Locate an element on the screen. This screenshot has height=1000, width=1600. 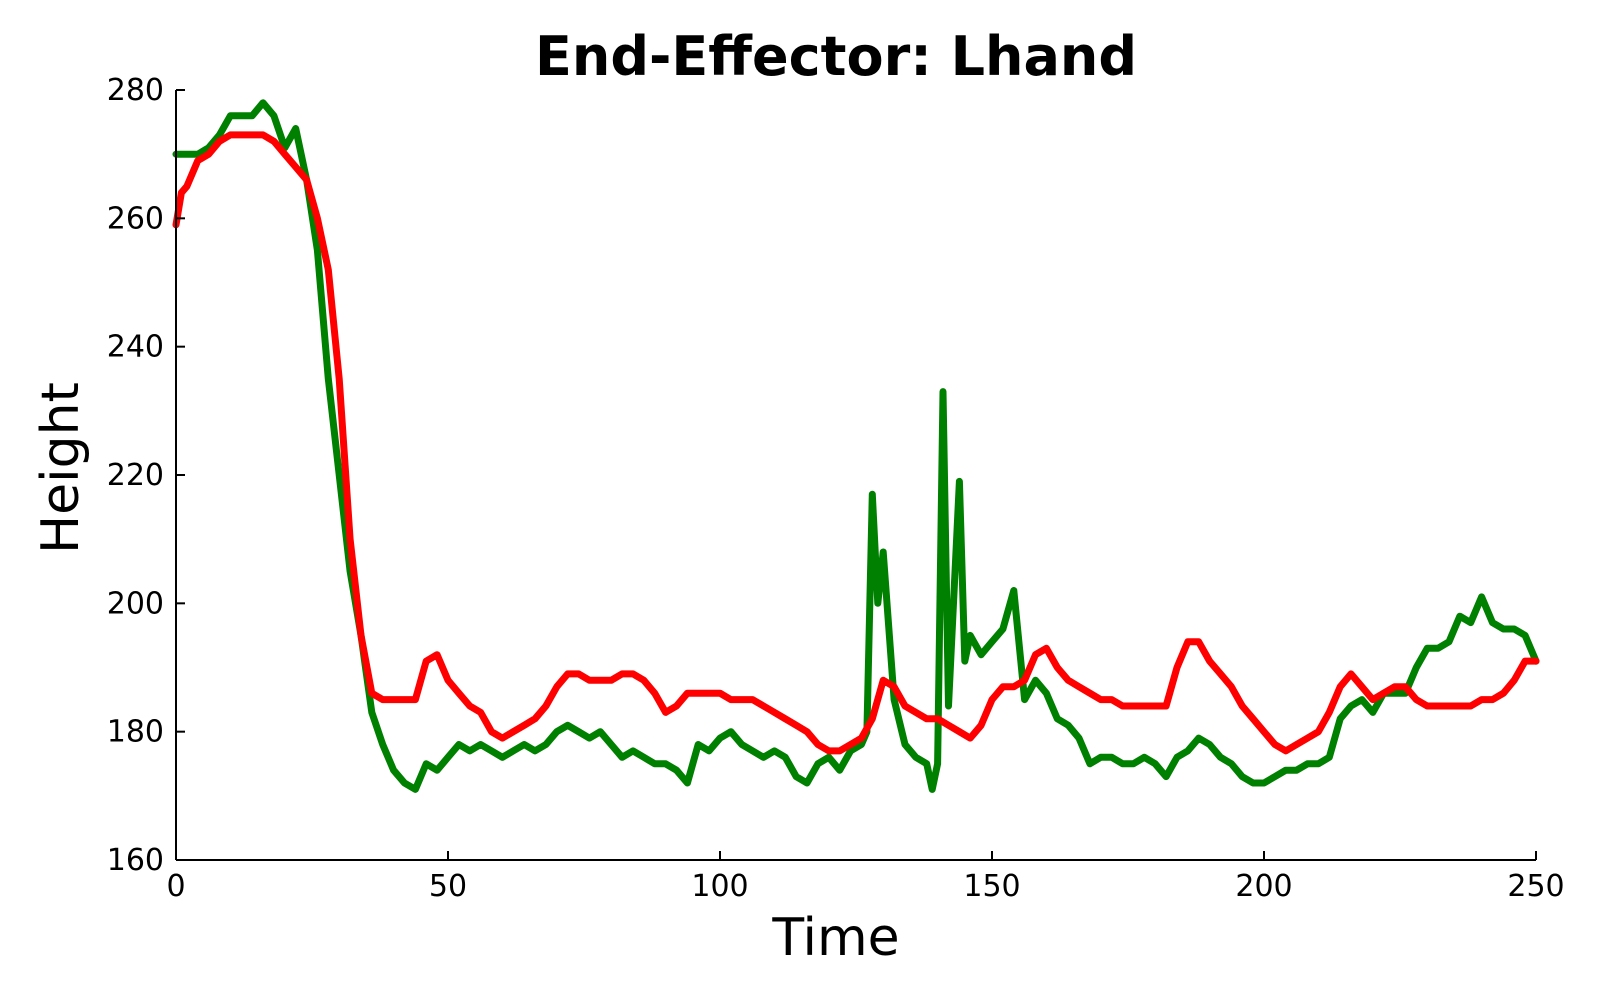
x-ticks: 0 50 100 150 200 250 is located at coordinates (865, 877).